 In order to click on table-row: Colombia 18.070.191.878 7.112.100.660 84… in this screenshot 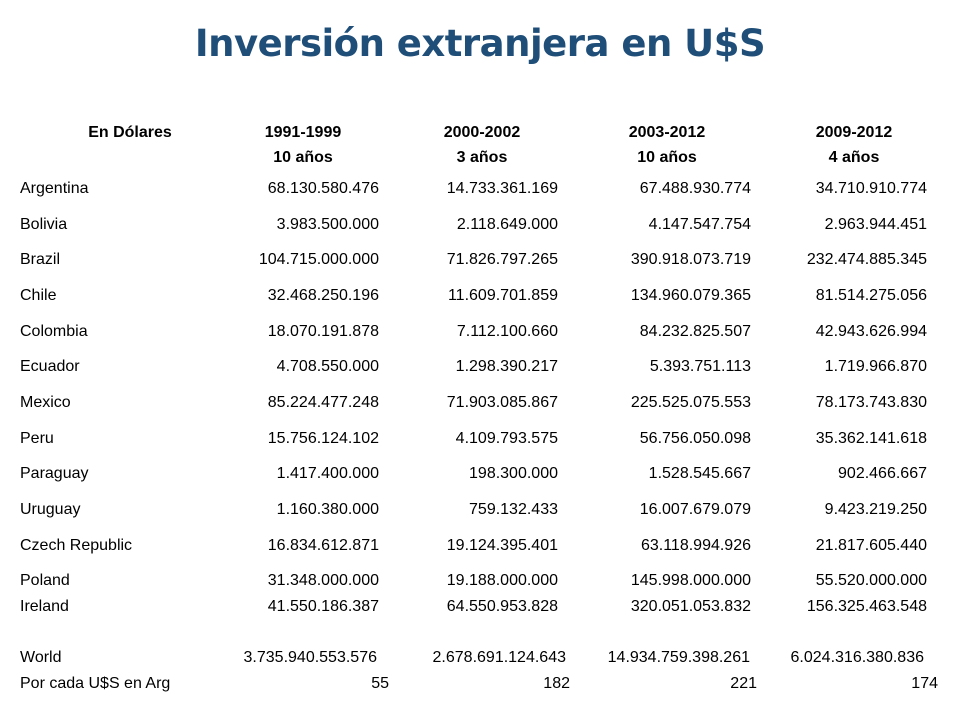, I will do `click(480, 332)`.